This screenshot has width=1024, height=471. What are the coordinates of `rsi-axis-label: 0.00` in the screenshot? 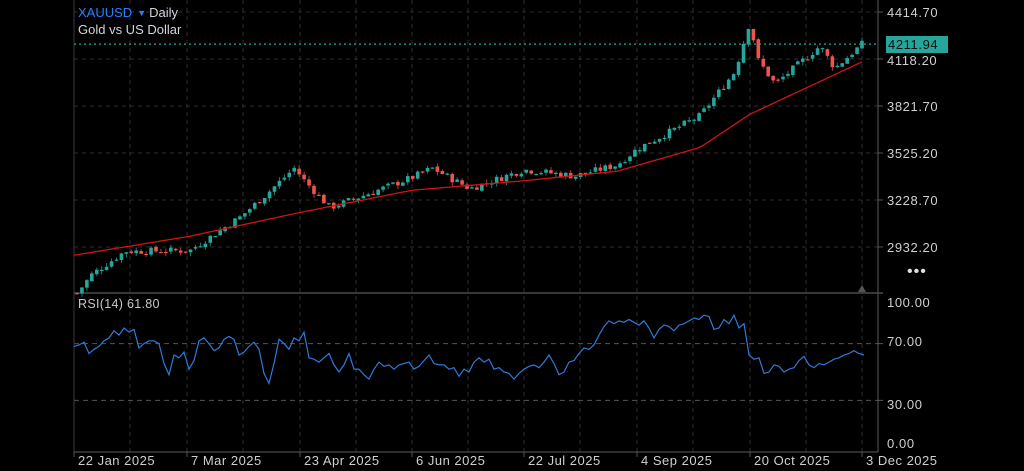 It's located at (901, 443).